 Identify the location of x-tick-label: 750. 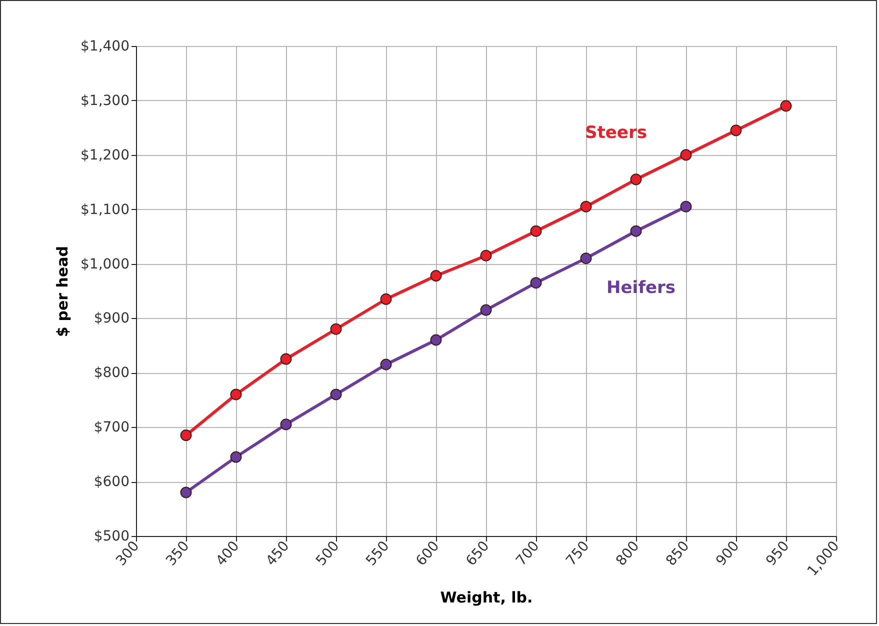
(578, 554).